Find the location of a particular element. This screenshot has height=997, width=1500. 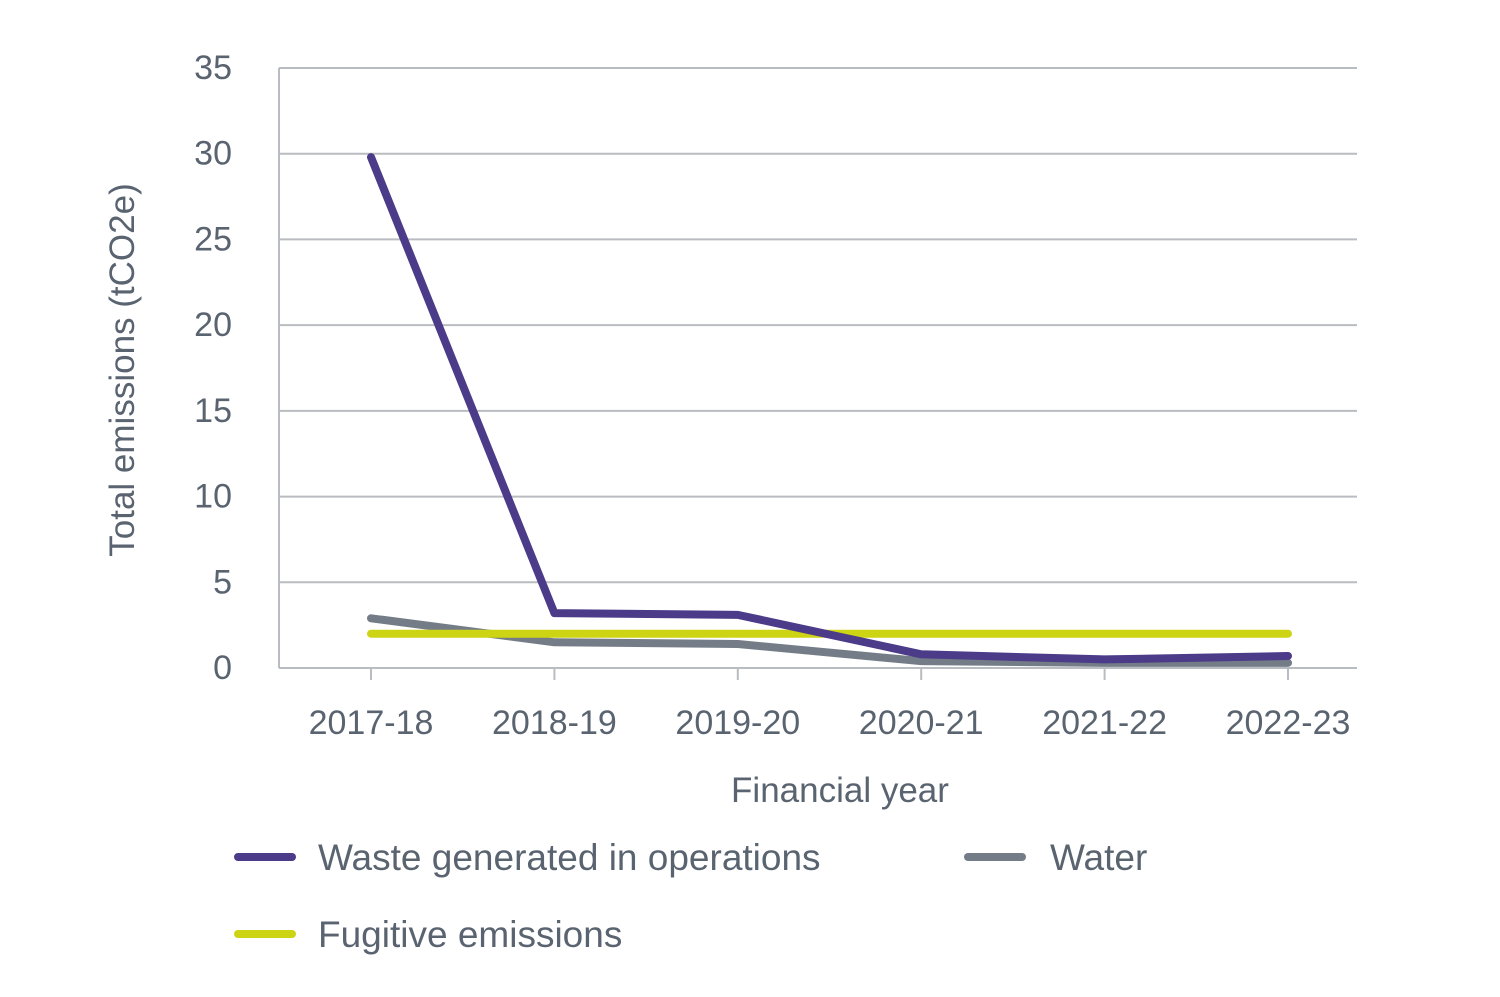

legend-label: Water is located at coordinates (1098, 857).